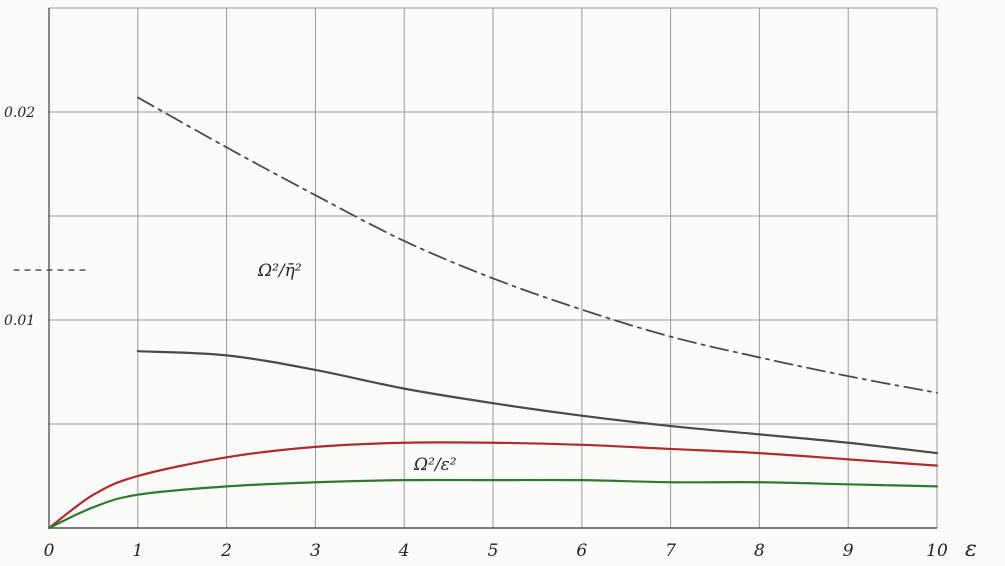 Image resolution: width=1005 pixels, height=566 pixels. Describe the element at coordinates (581, 551) in the screenshot. I see `x-tick-label: 6` at that location.